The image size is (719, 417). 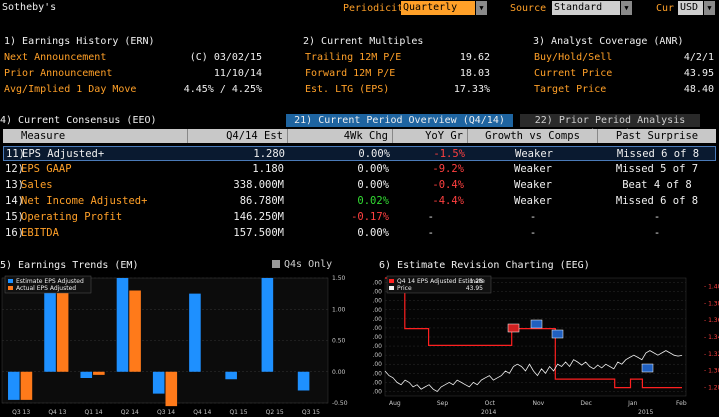 What do you see at coordinates (269, 154) in the screenshot?
I see `row-est: 1.280` at bounding box center [269, 154].